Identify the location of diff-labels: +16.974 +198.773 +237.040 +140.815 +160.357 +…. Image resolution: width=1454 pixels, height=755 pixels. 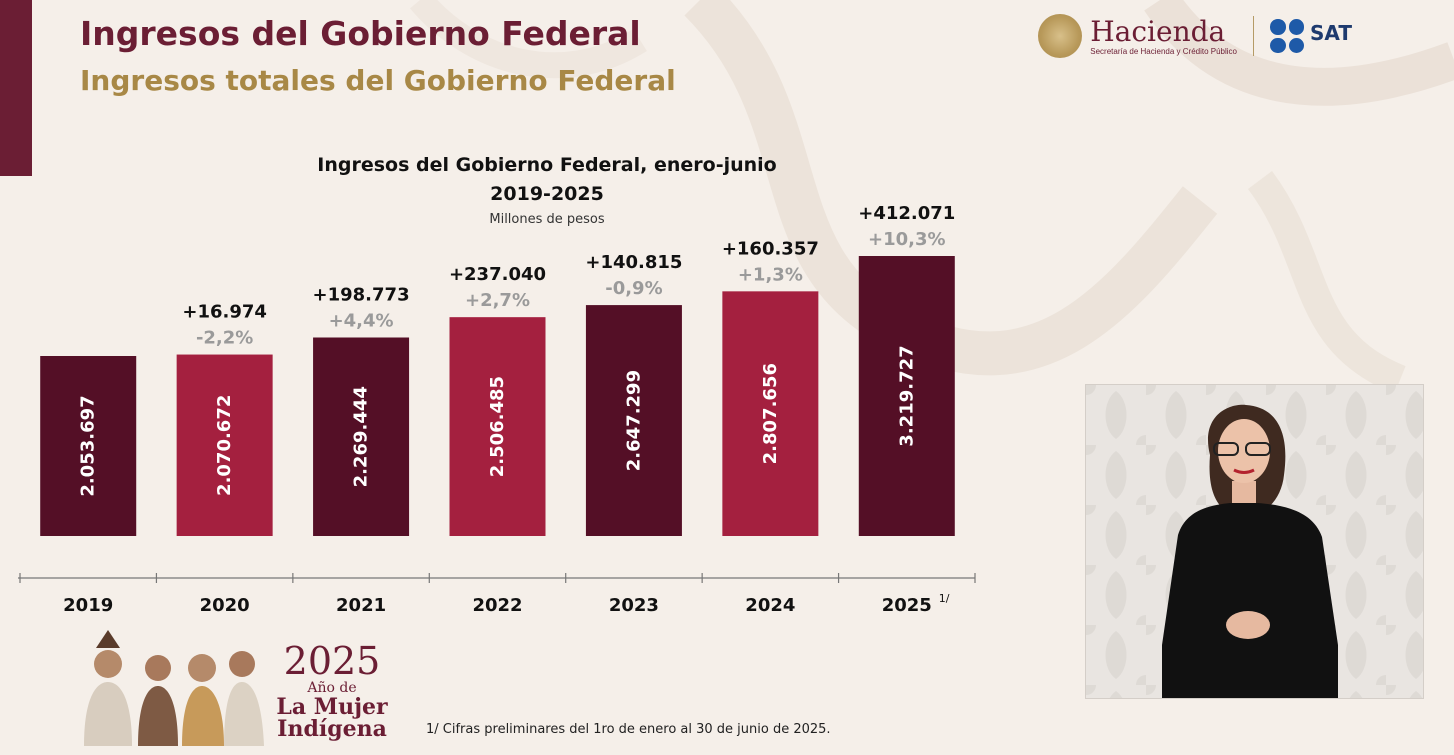
(568, 263).